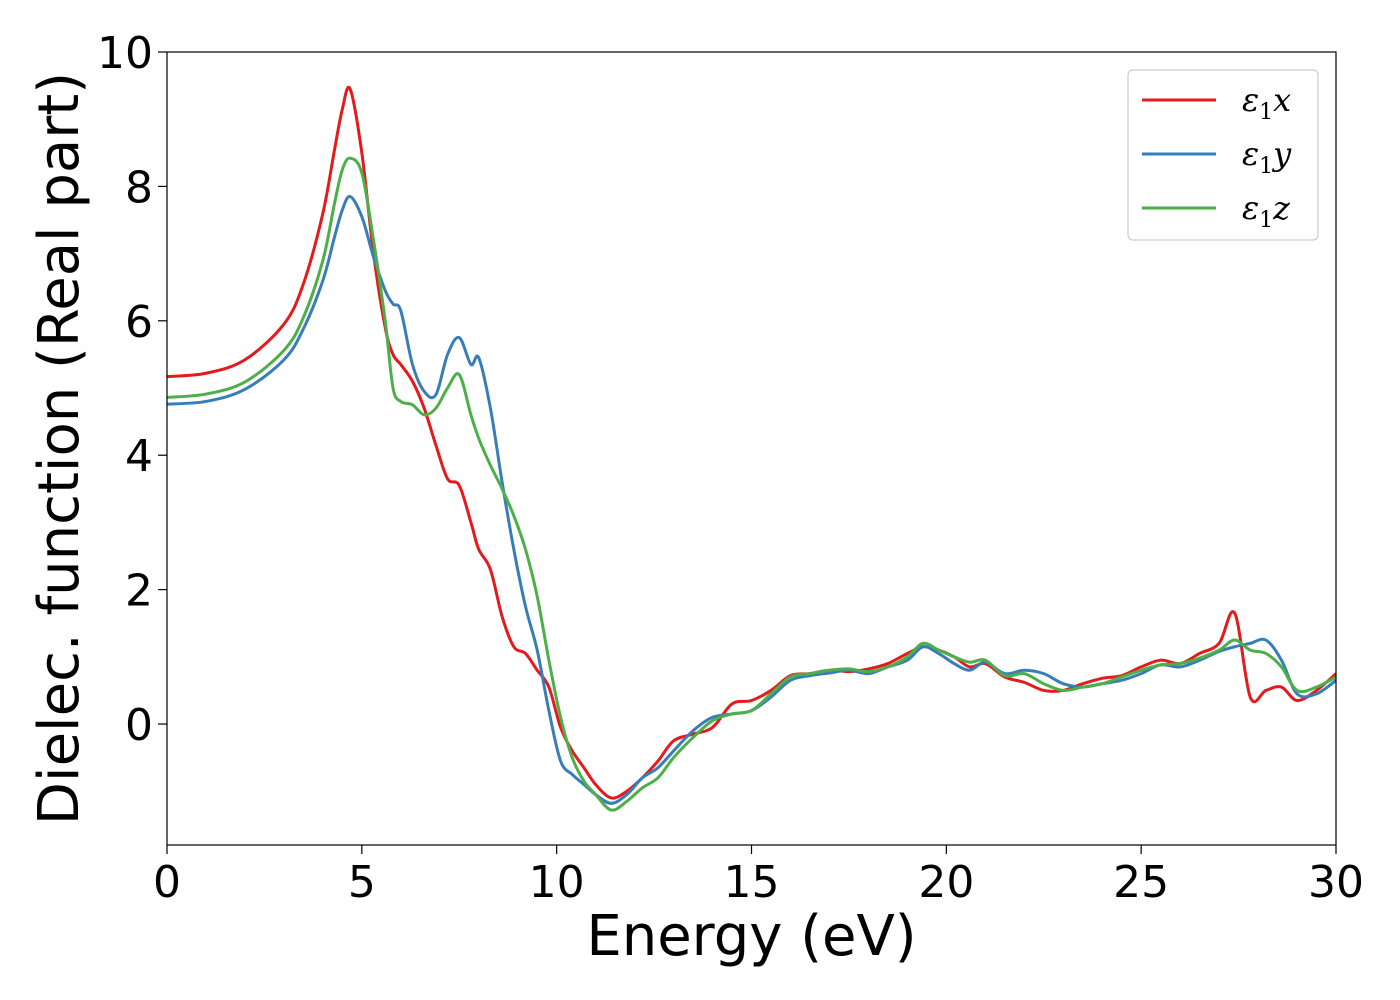  Describe the element at coordinates (139, 725) in the screenshot. I see `y-tick-label: 0` at that location.